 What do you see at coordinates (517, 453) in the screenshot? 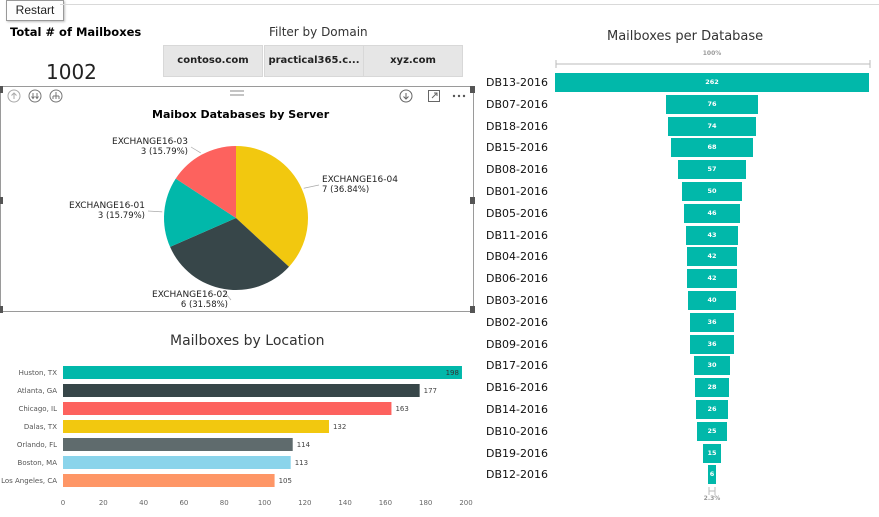
I see `funnel-category-label: DB19-2016` at bounding box center [517, 453].